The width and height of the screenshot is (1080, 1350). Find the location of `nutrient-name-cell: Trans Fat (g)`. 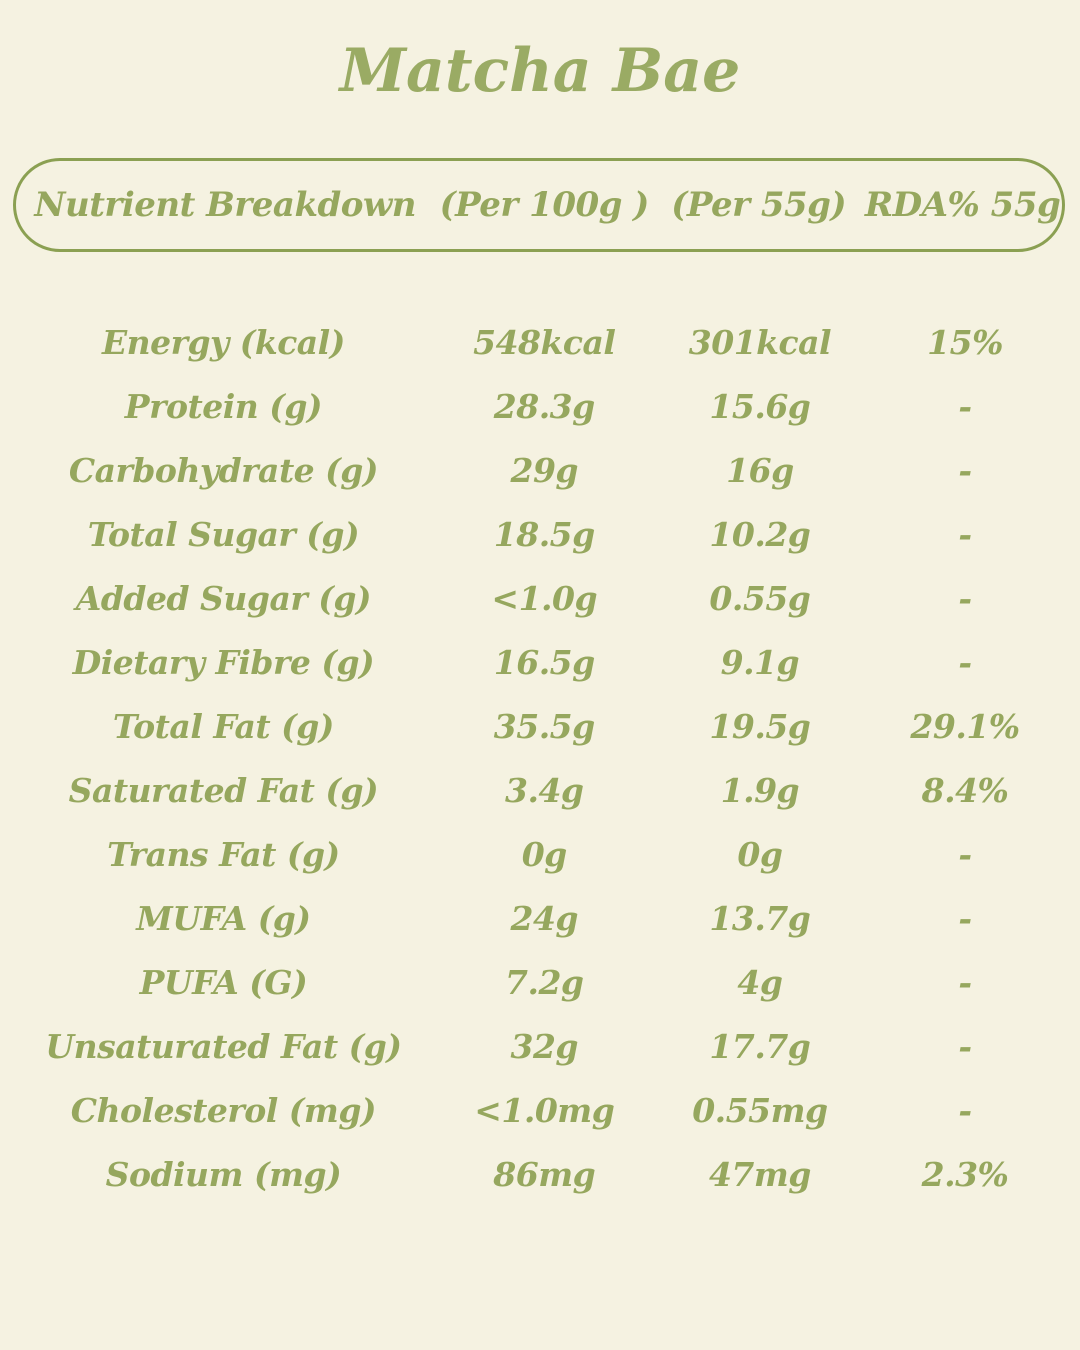

nutrient-name-cell: Trans Fat (g) is located at coordinates (223, 854).